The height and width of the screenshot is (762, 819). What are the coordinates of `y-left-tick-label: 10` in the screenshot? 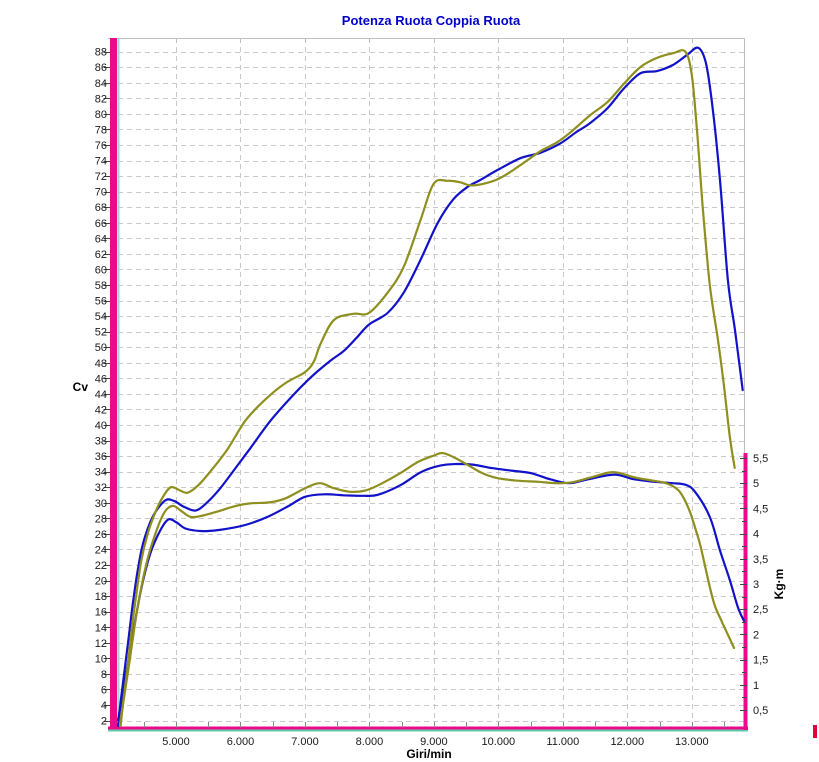 It's located at (101, 659).